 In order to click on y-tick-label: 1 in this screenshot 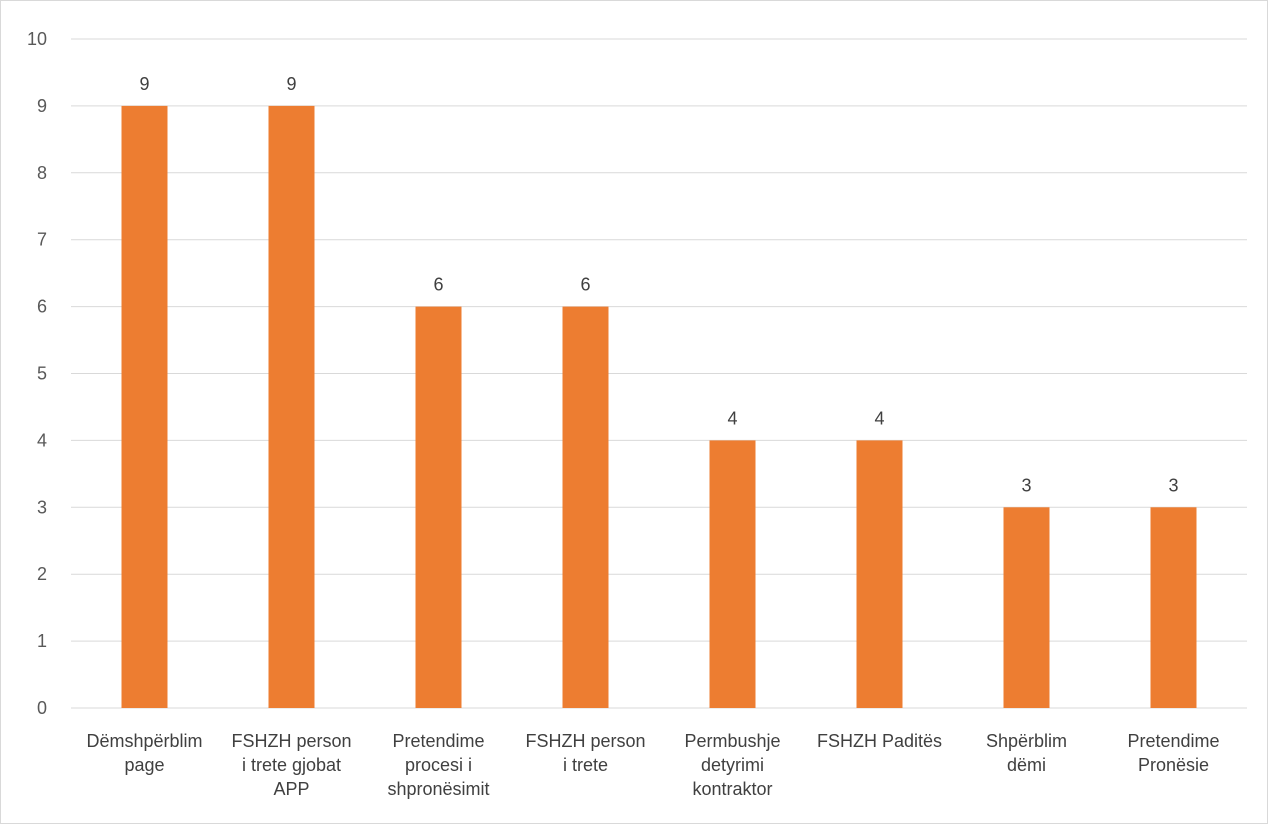, I will do `click(42, 641)`.